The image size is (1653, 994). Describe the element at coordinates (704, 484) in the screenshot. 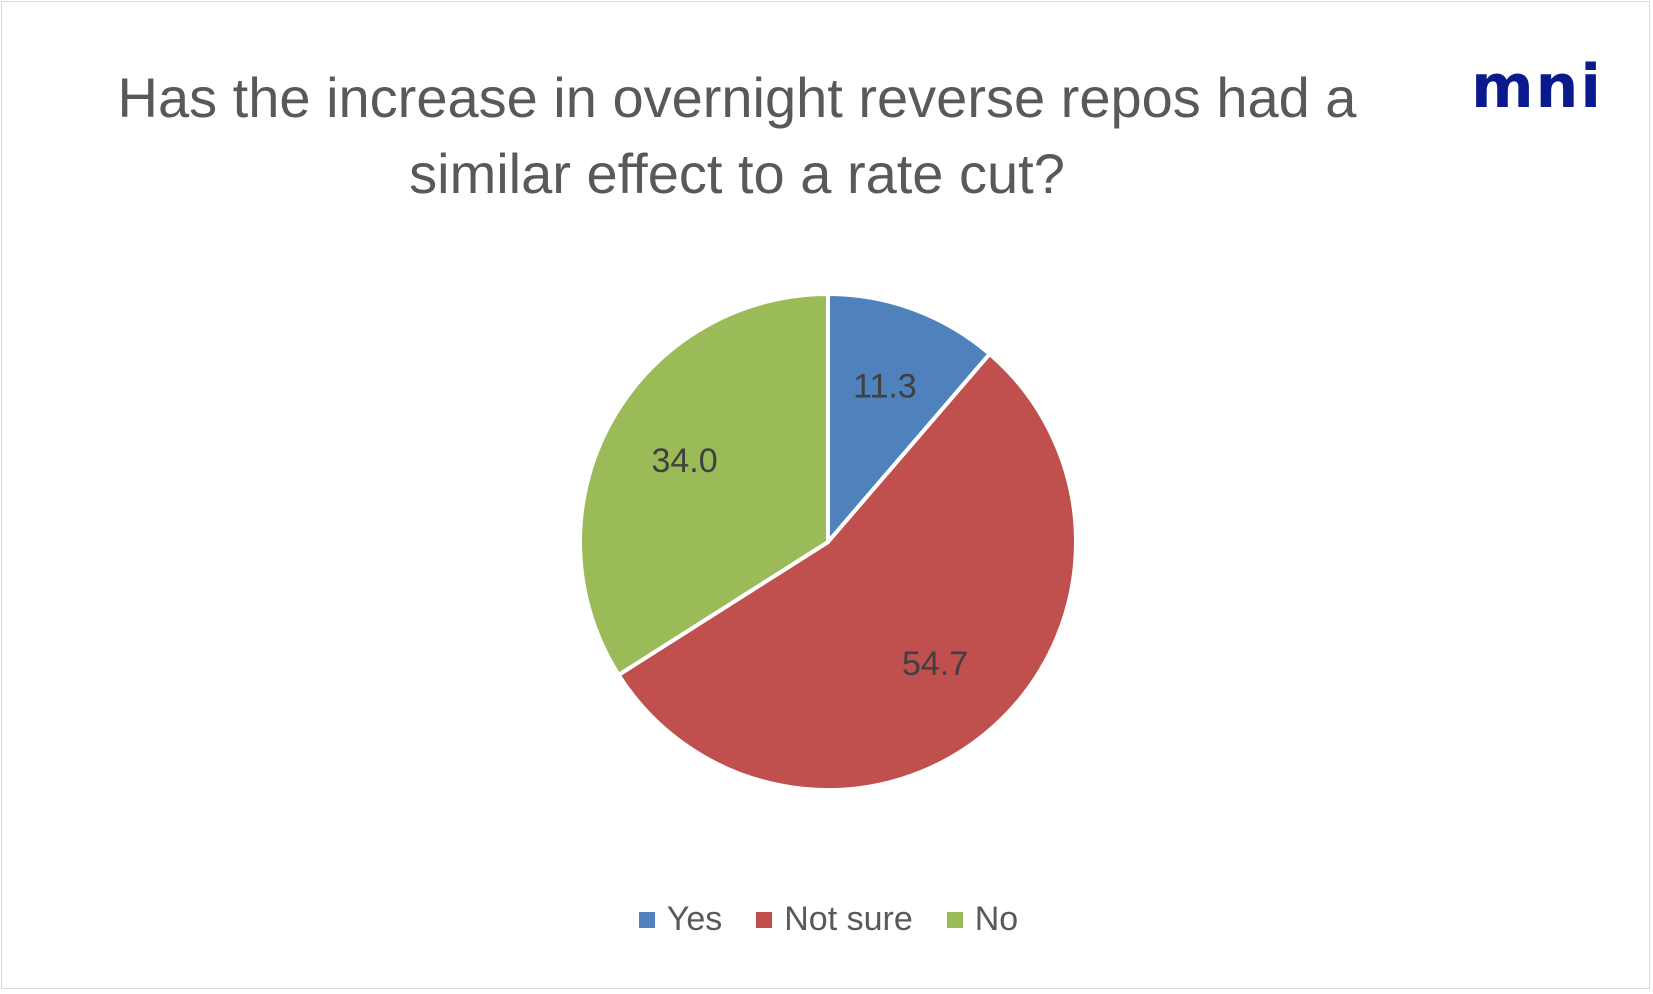

I see `pie-slice-no` at that location.